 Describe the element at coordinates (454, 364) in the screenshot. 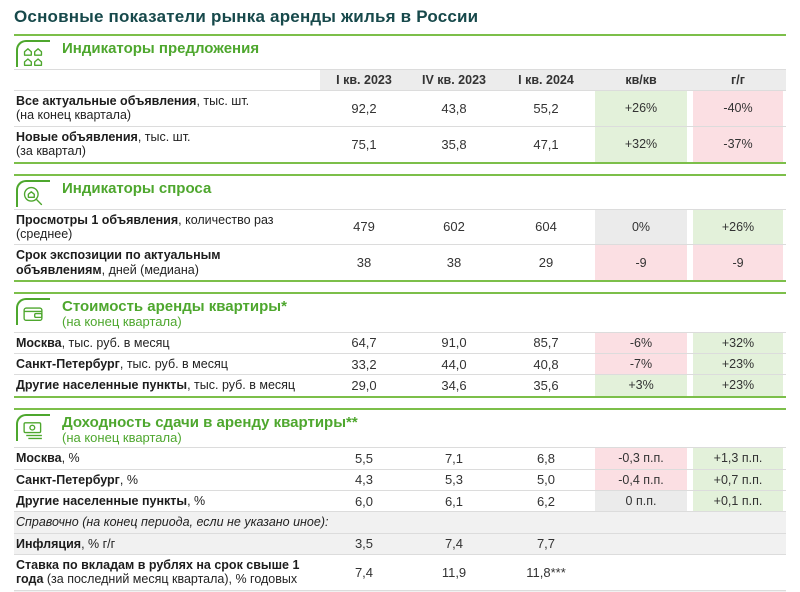

I see `value-cell: 44,0` at that location.